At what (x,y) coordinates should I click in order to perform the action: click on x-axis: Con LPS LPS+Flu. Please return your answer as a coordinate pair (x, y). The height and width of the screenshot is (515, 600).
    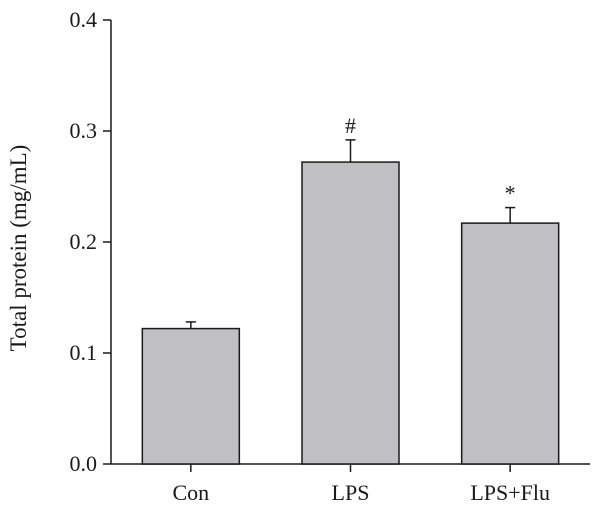
    Looking at the image, I should click on (350, 484).